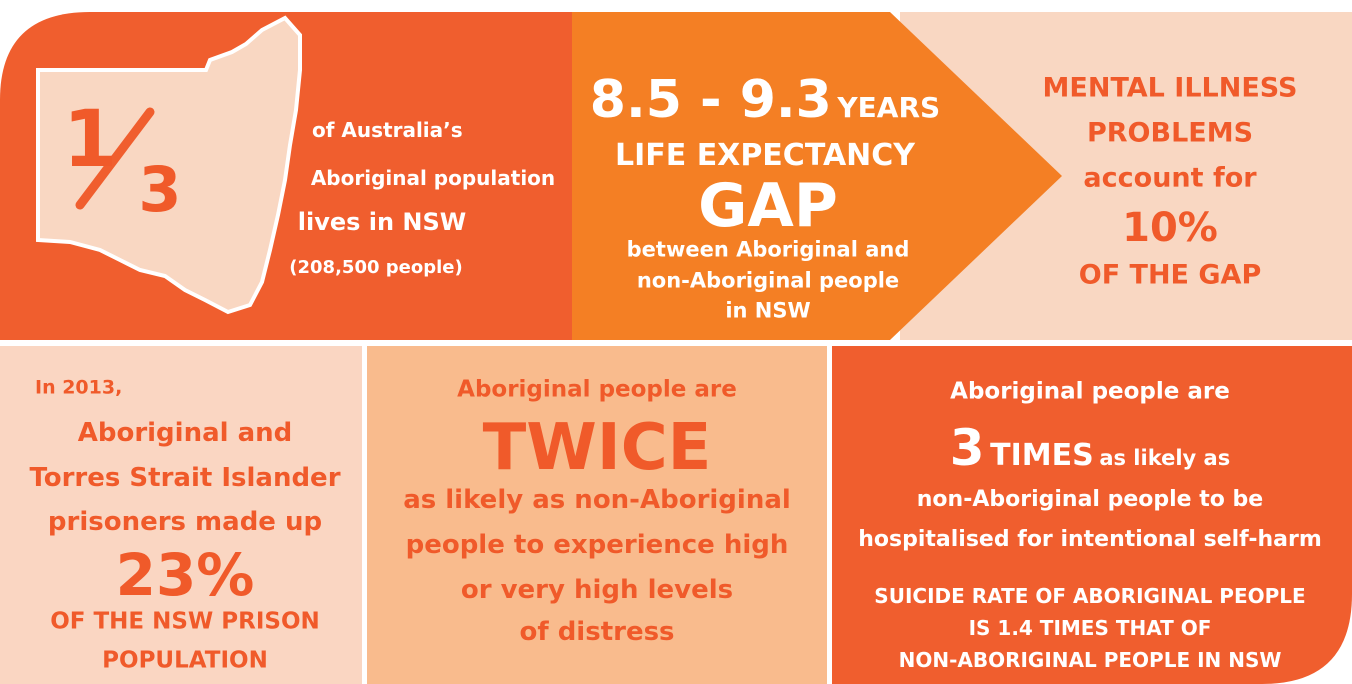 Image resolution: width=1352 pixels, height=684 pixels. I want to click on fraction-slash, so click(115, 158).